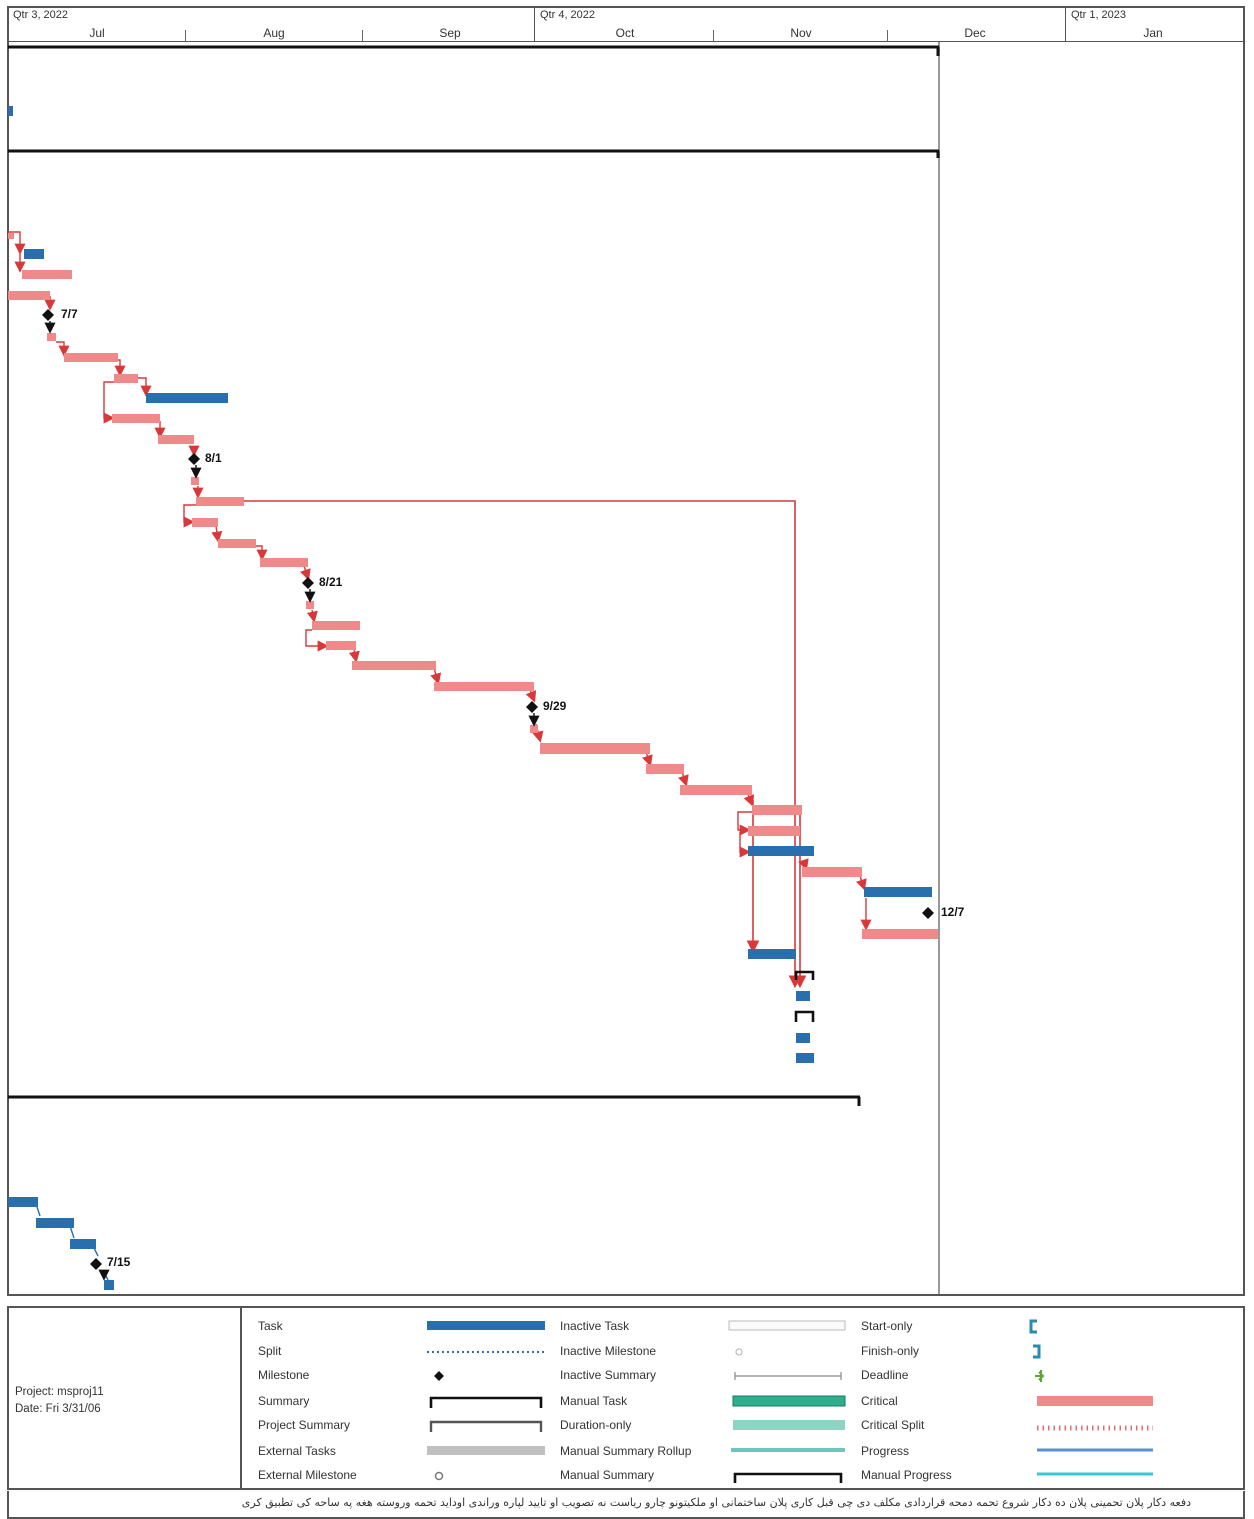 This screenshot has height=1519, width=1254. Describe the element at coordinates (953, 912) in the screenshot. I see `milestone-date-label: 12/7` at that location.